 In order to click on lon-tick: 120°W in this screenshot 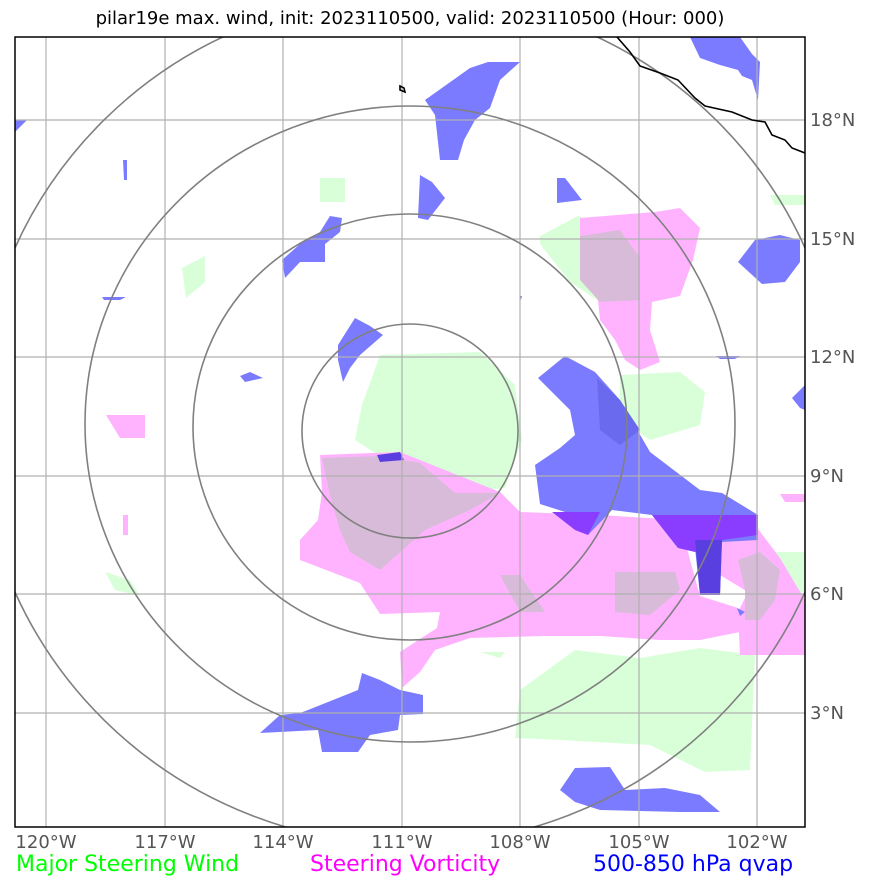, I will do `click(45, 842)`.